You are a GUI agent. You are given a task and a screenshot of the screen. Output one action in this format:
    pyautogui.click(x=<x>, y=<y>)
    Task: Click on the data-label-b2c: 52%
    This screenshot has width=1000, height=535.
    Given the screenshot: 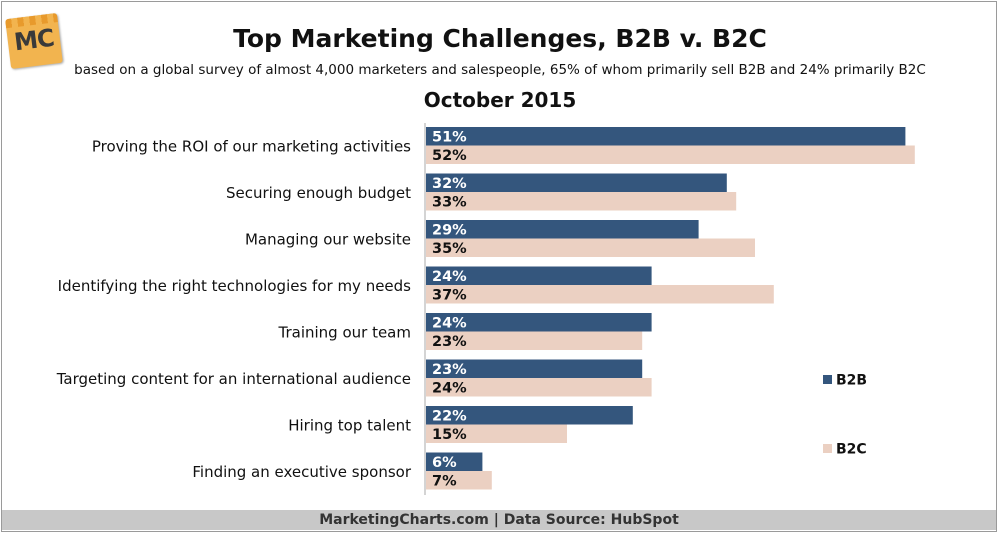 What is the action you would take?
    pyautogui.click(x=449, y=156)
    